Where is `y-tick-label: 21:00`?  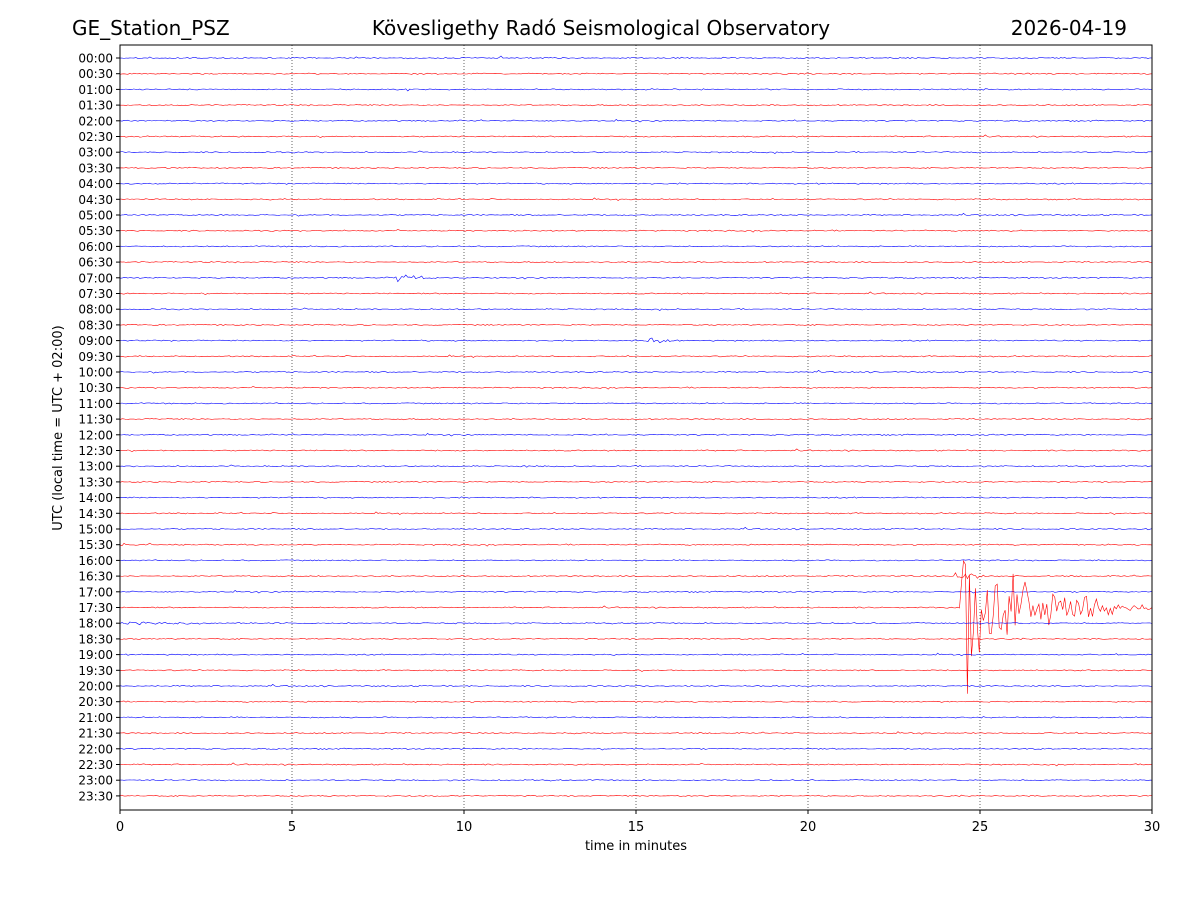
y-tick-label: 21:00 is located at coordinates (95, 718).